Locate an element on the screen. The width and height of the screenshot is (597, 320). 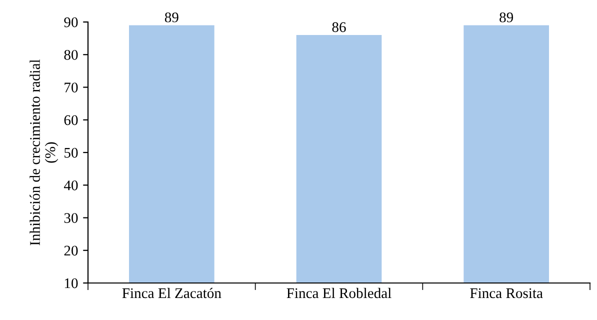
data-label: 86 is located at coordinates (339, 27).